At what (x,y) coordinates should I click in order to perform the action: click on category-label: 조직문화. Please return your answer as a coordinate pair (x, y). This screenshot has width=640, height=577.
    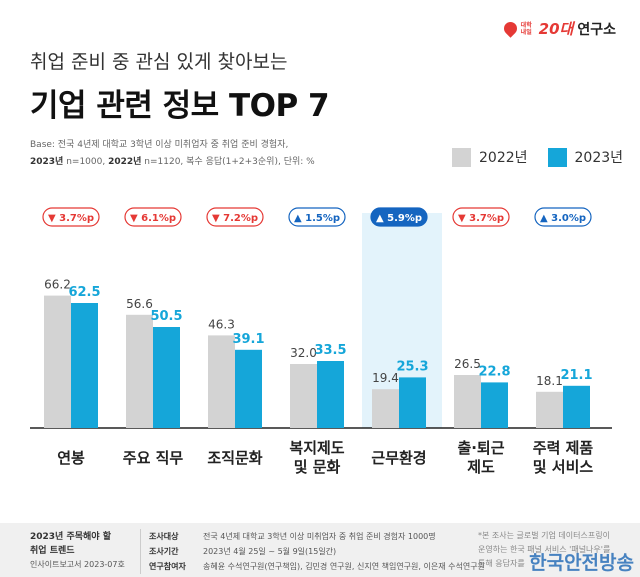
    Looking at the image, I should click on (234, 458).